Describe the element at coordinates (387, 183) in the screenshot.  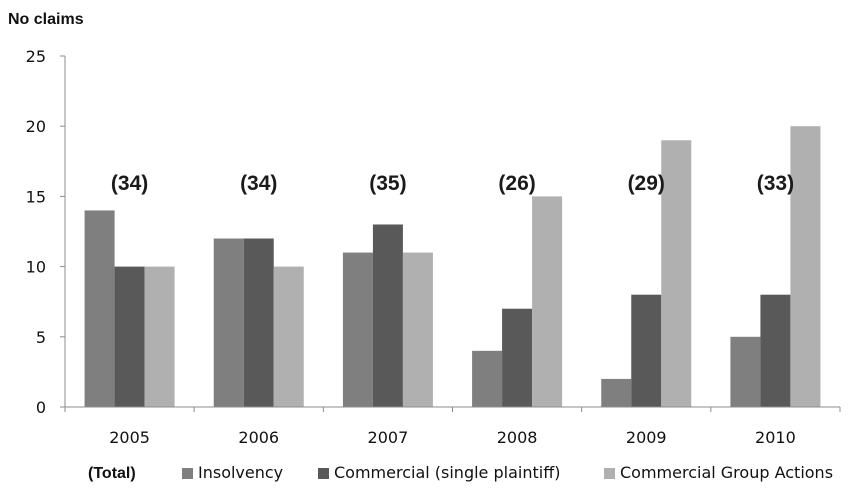
I see `total-label: (35)` at that location.